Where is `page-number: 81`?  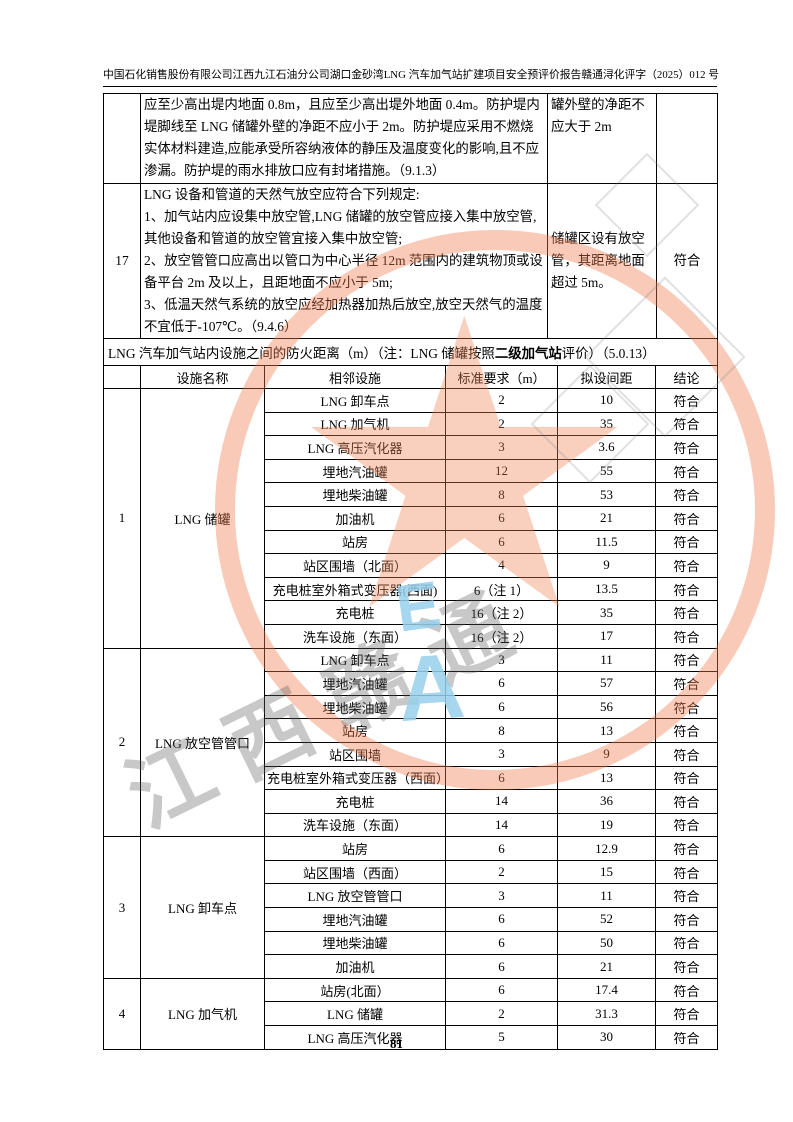
page-number: 81 is located at coordinates (396, 1043).